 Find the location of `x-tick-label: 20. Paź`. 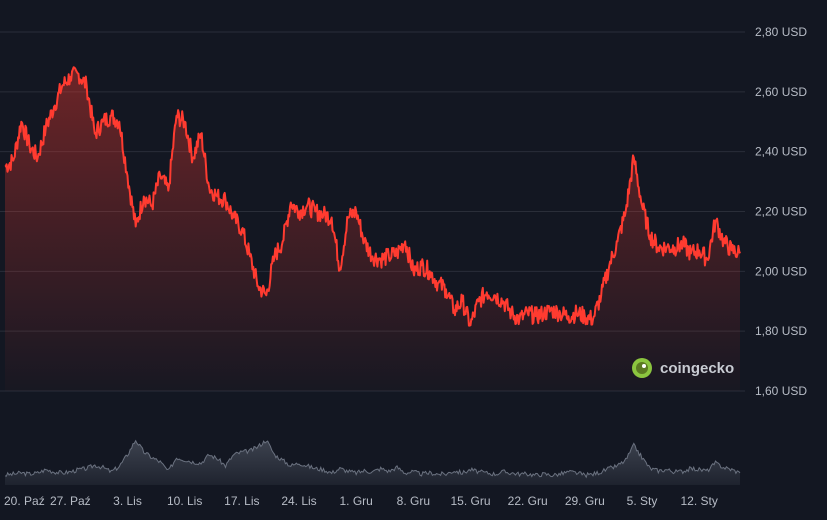

x-tick-label: 20. Paź is located at coordinates (24, 501).